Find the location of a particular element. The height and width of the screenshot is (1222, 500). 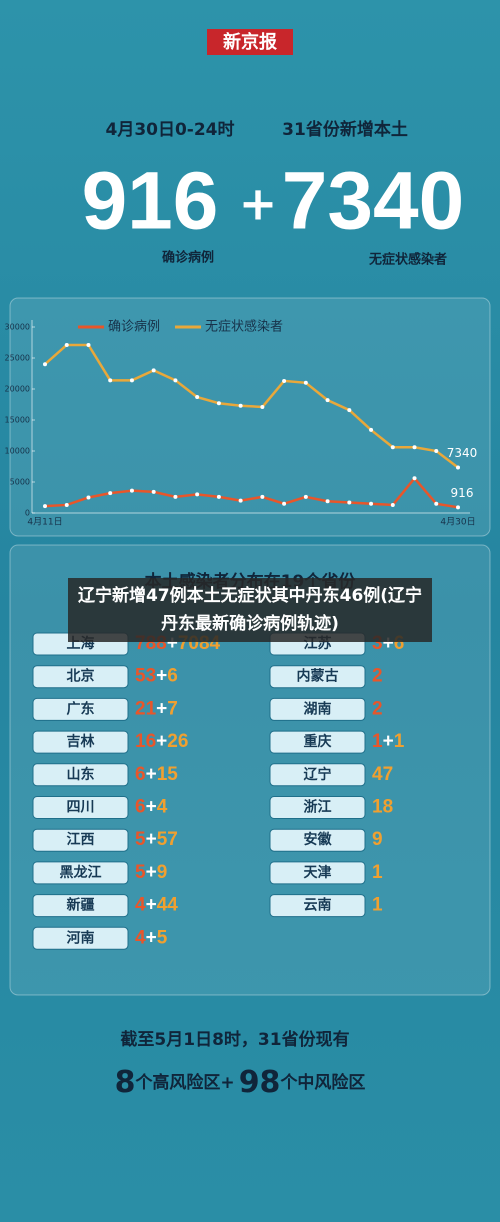

province-name: 四川 is located at coordinates (81, 808).